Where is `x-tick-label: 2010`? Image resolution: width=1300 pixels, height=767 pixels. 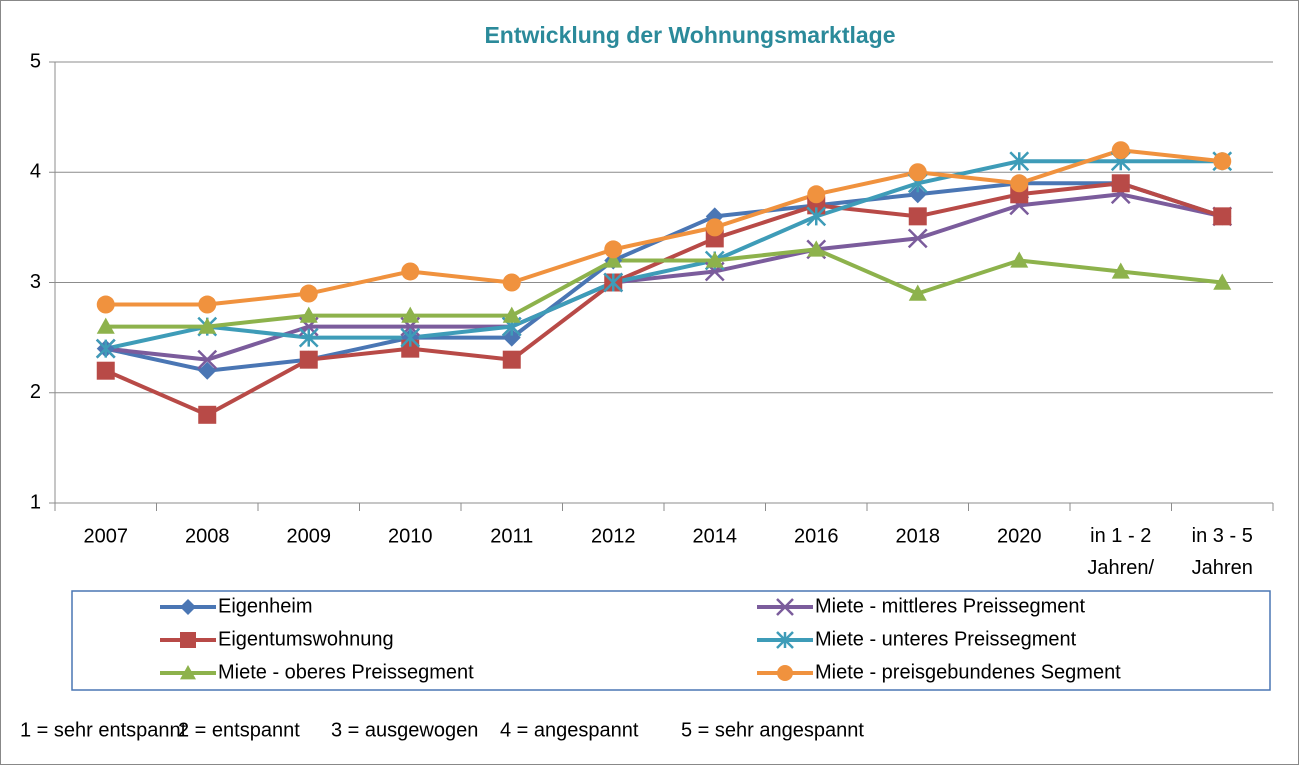 x-tick-label: 2010 is located at coordinates (410, 536).